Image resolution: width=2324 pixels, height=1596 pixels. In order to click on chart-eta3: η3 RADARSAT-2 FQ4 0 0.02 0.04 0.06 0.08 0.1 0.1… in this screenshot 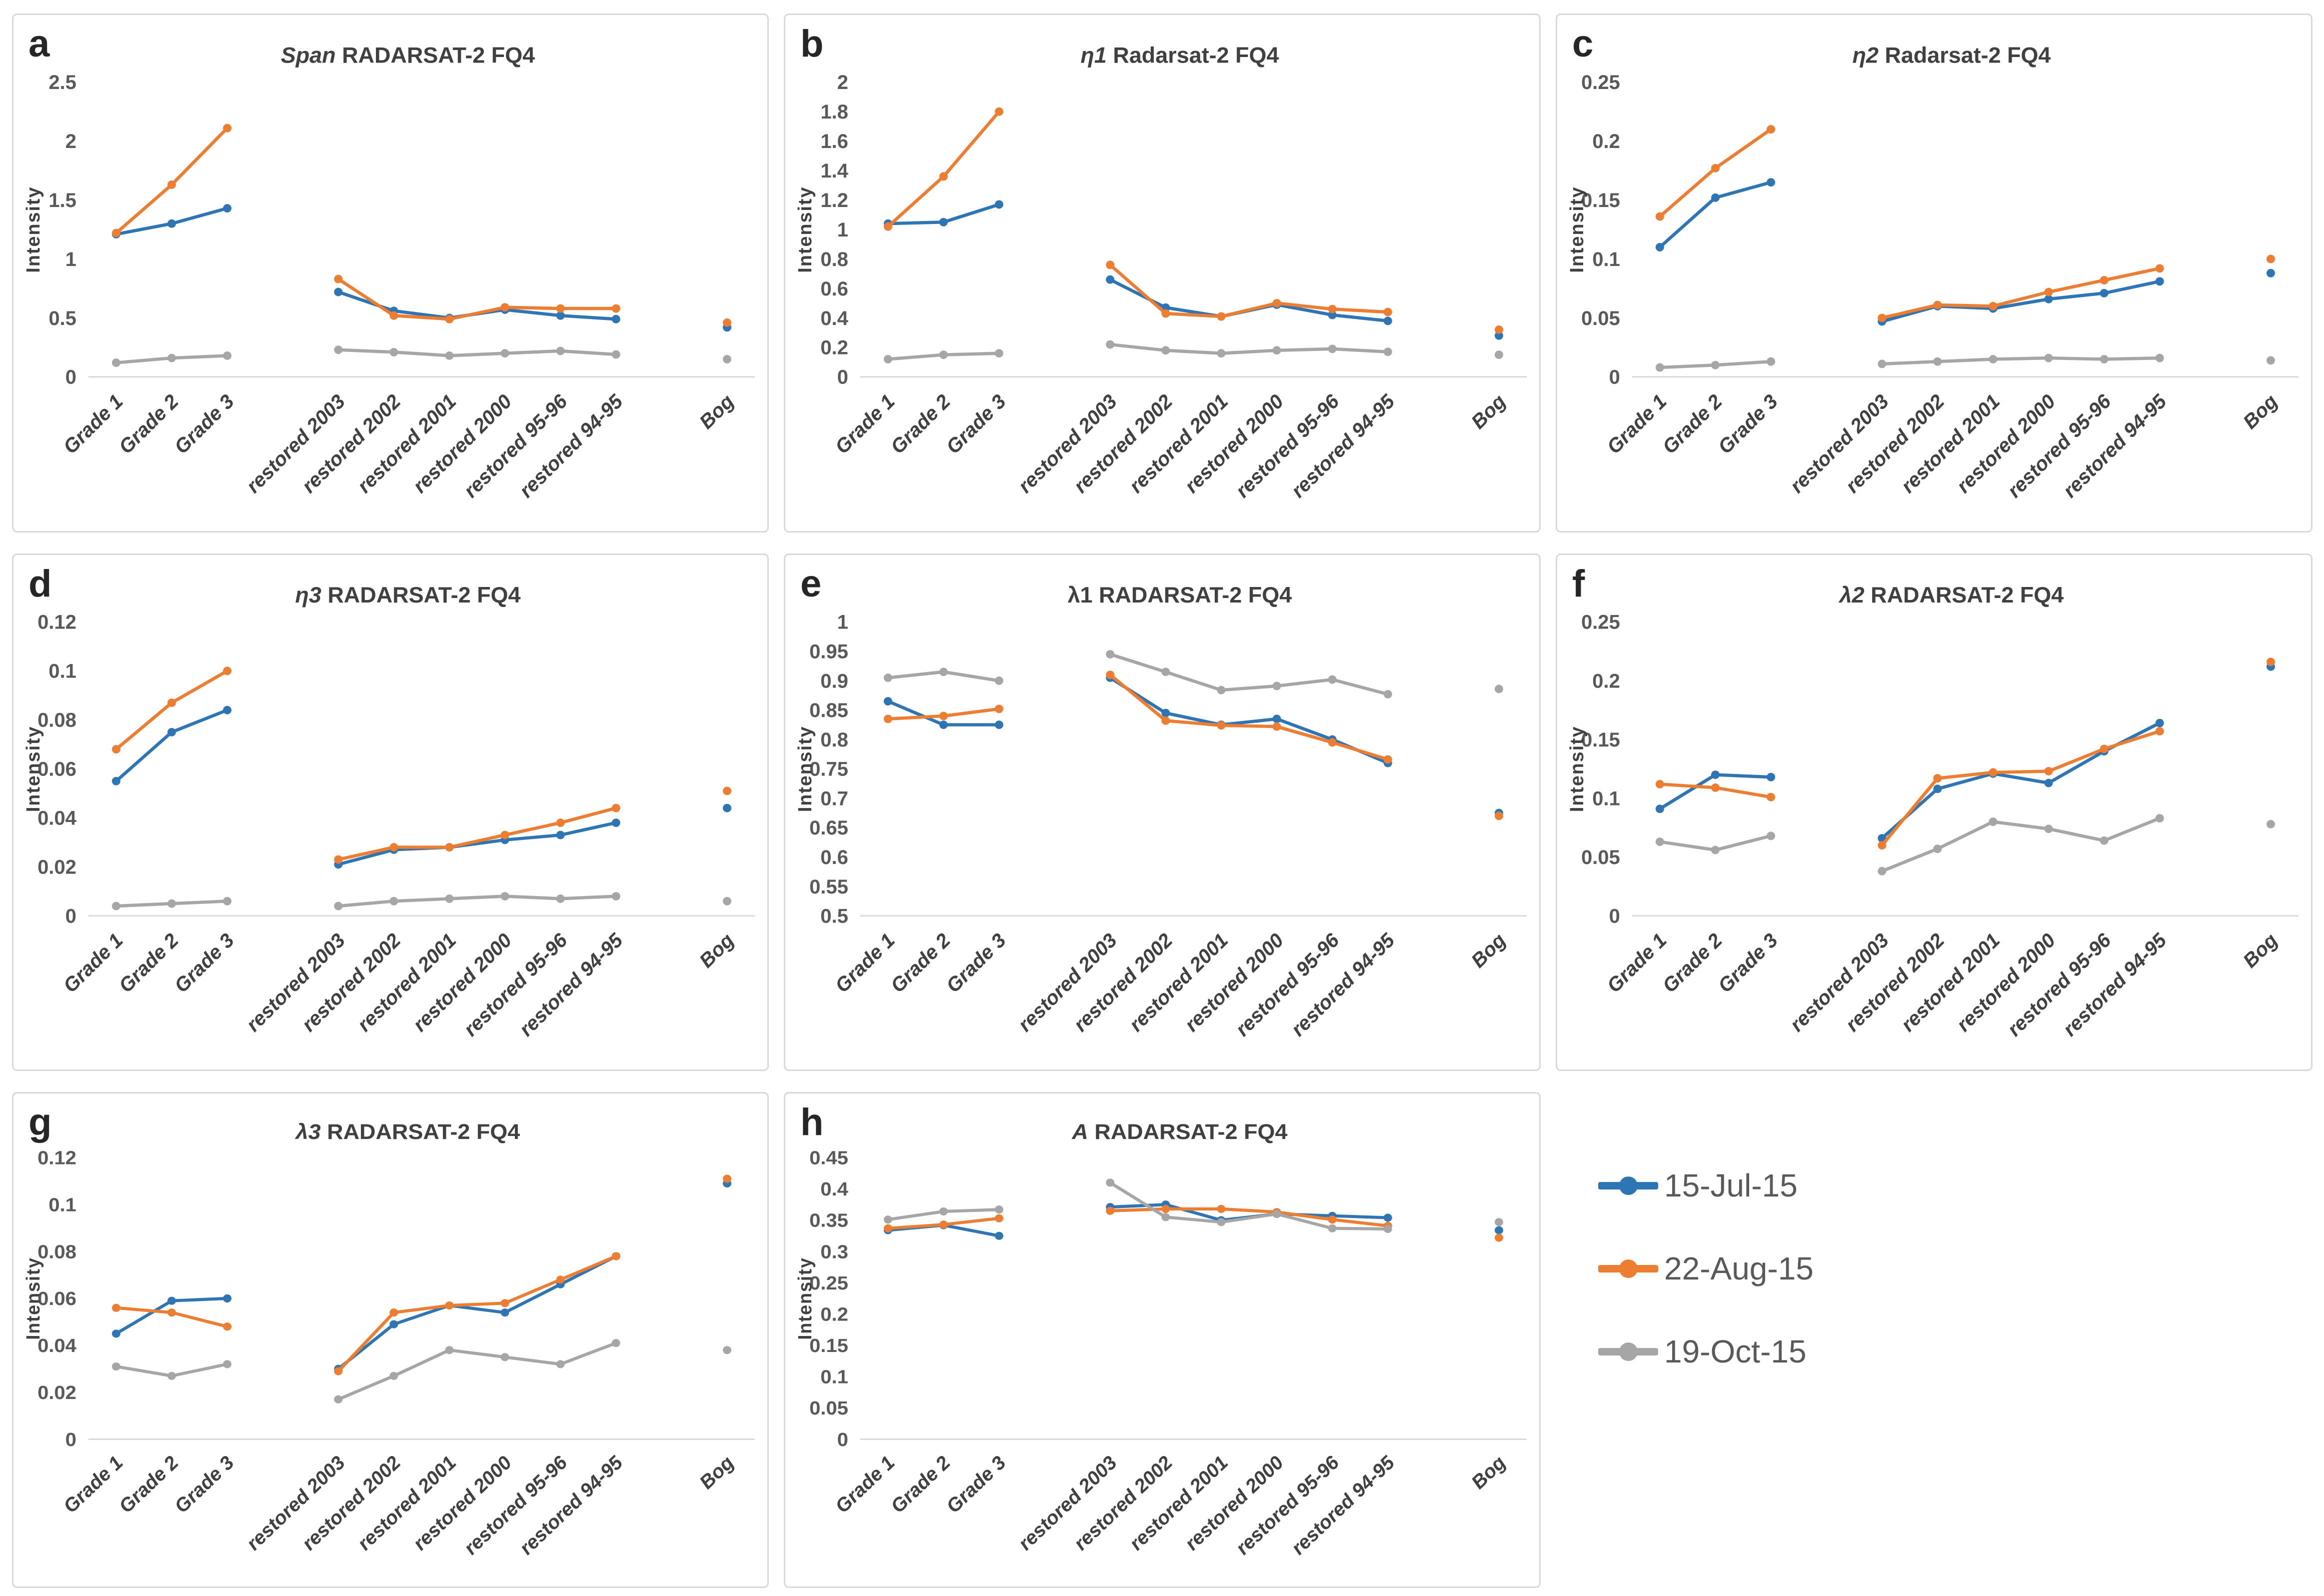, I will do `click(389, 811)`.